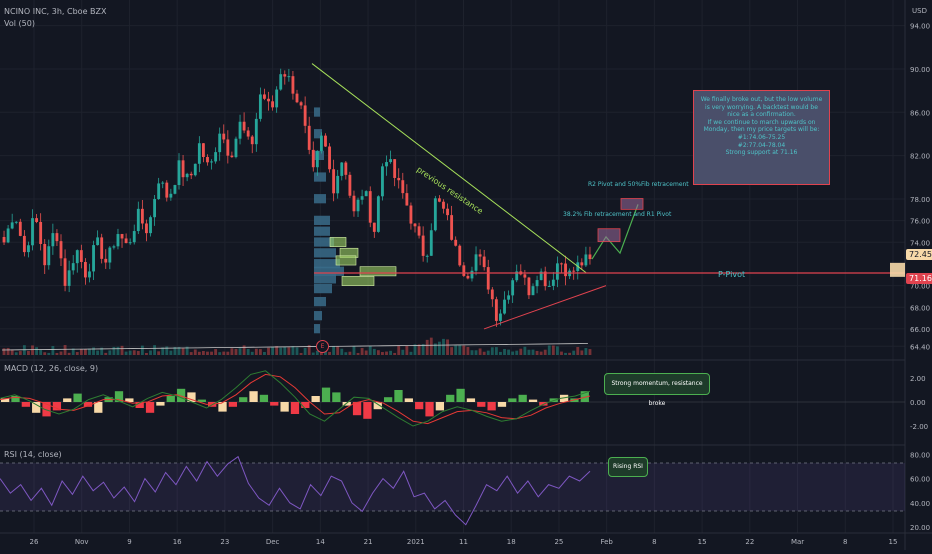 The height and width of the screenshot is (554, 932). What do you see at coordinates (51, 368) in the screenshot?
I see `macd-title: MACD (12, 26, close, 9)` at bounding box center [51, 368].